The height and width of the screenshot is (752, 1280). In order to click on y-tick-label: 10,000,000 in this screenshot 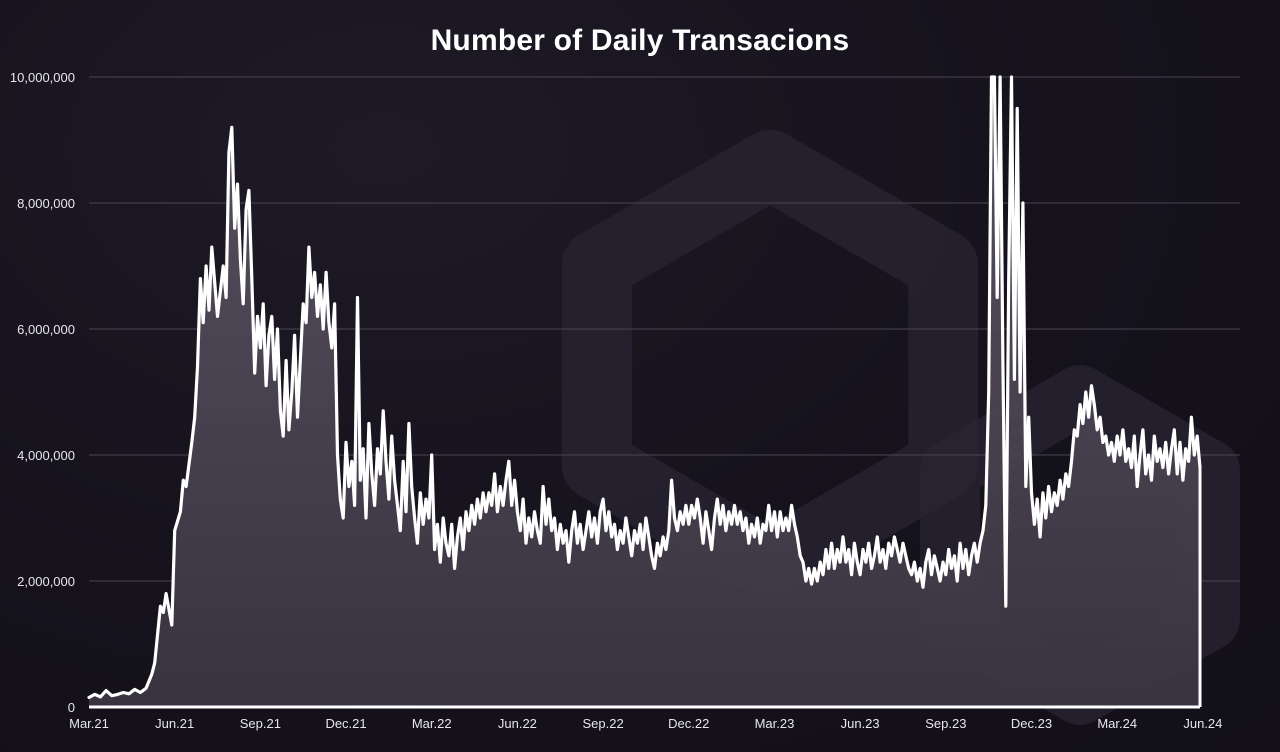, I will do `click(42, 77)`.